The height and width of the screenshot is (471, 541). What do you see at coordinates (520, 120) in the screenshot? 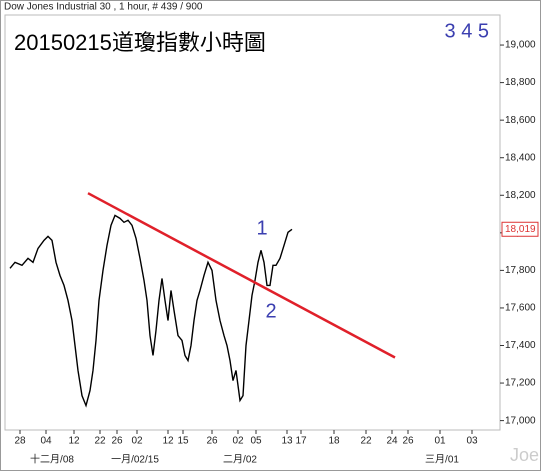
I see `y-tick-label: 18,600` at bounding box center [520, 120].